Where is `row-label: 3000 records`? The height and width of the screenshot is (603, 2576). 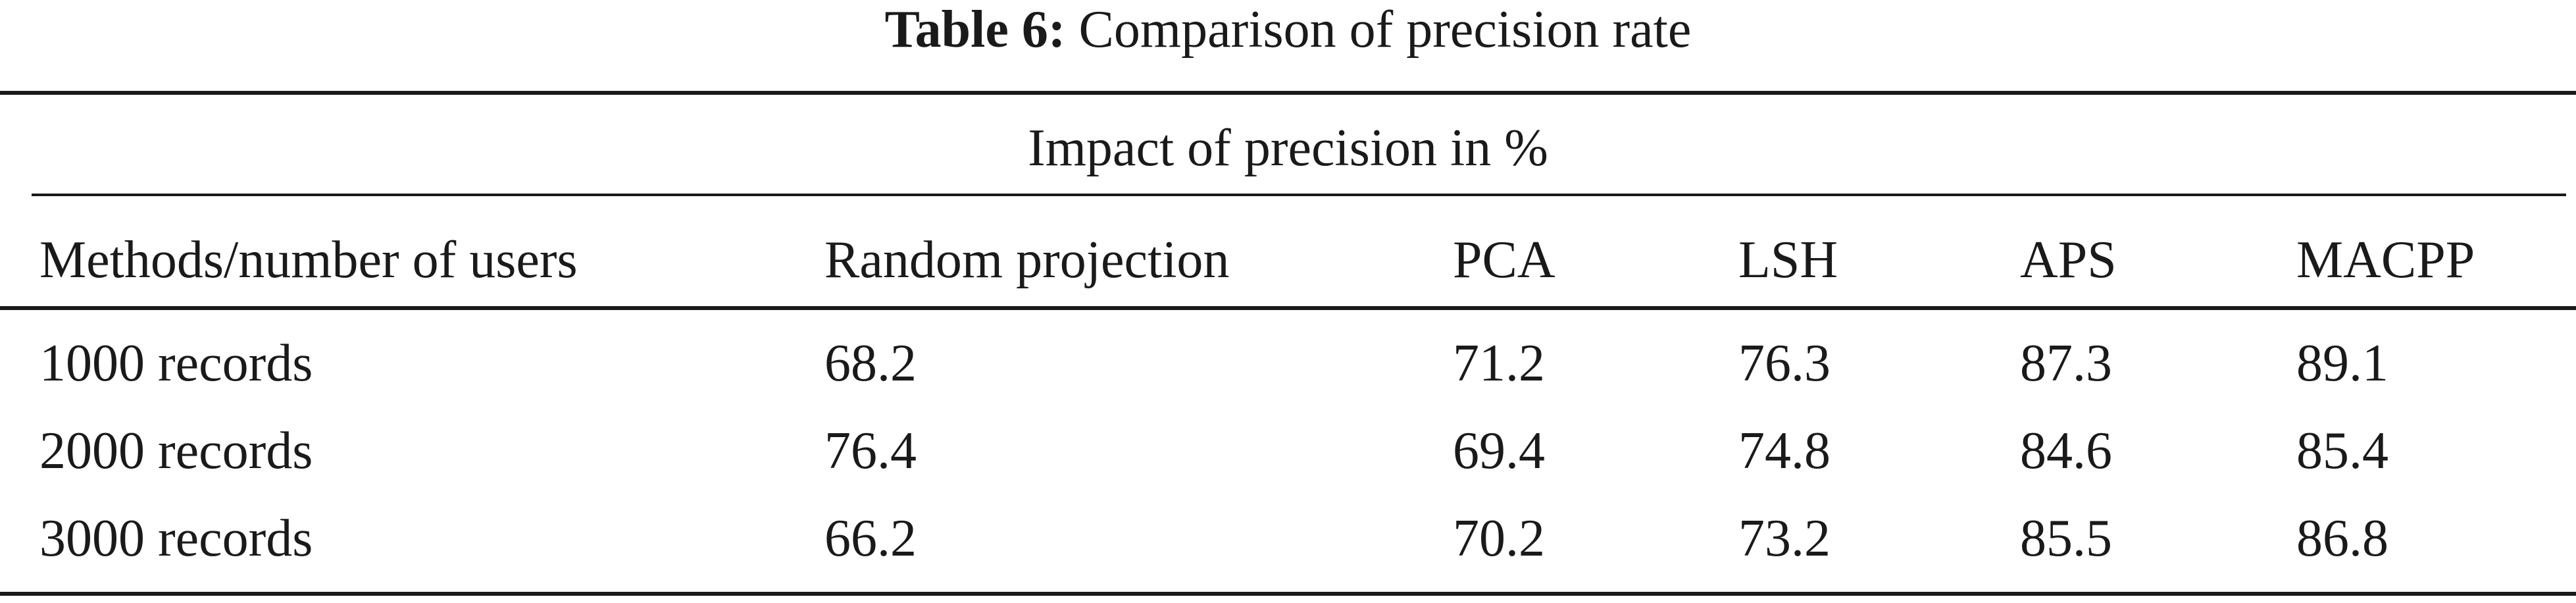 row-label: 3000 records is located at coordinates (176, 538).